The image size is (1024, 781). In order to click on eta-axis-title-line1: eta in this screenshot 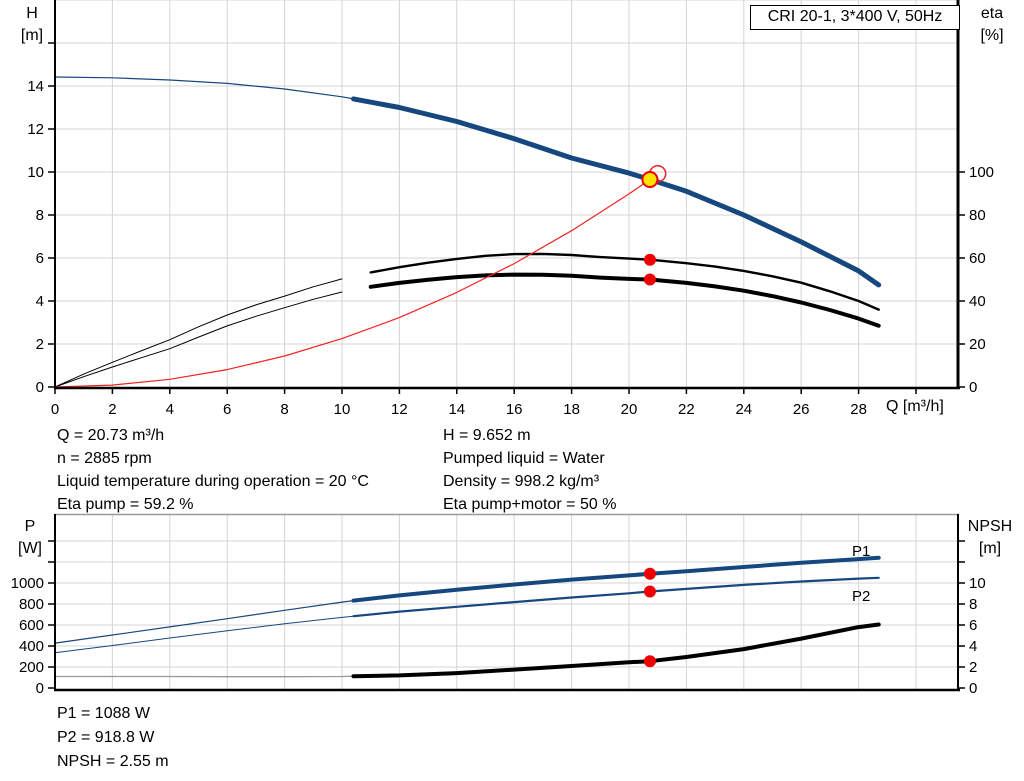, I will do `click(992, 13)`.